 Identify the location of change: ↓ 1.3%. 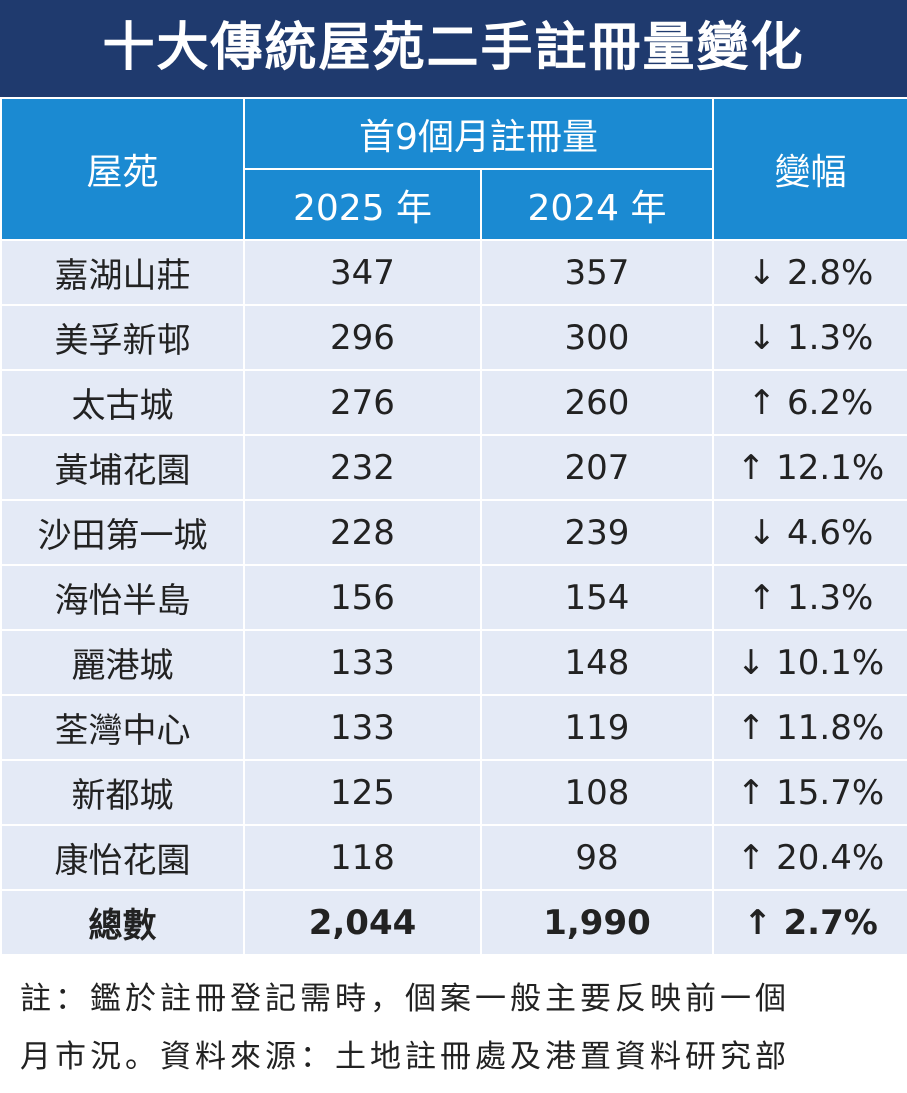
(809, 337).